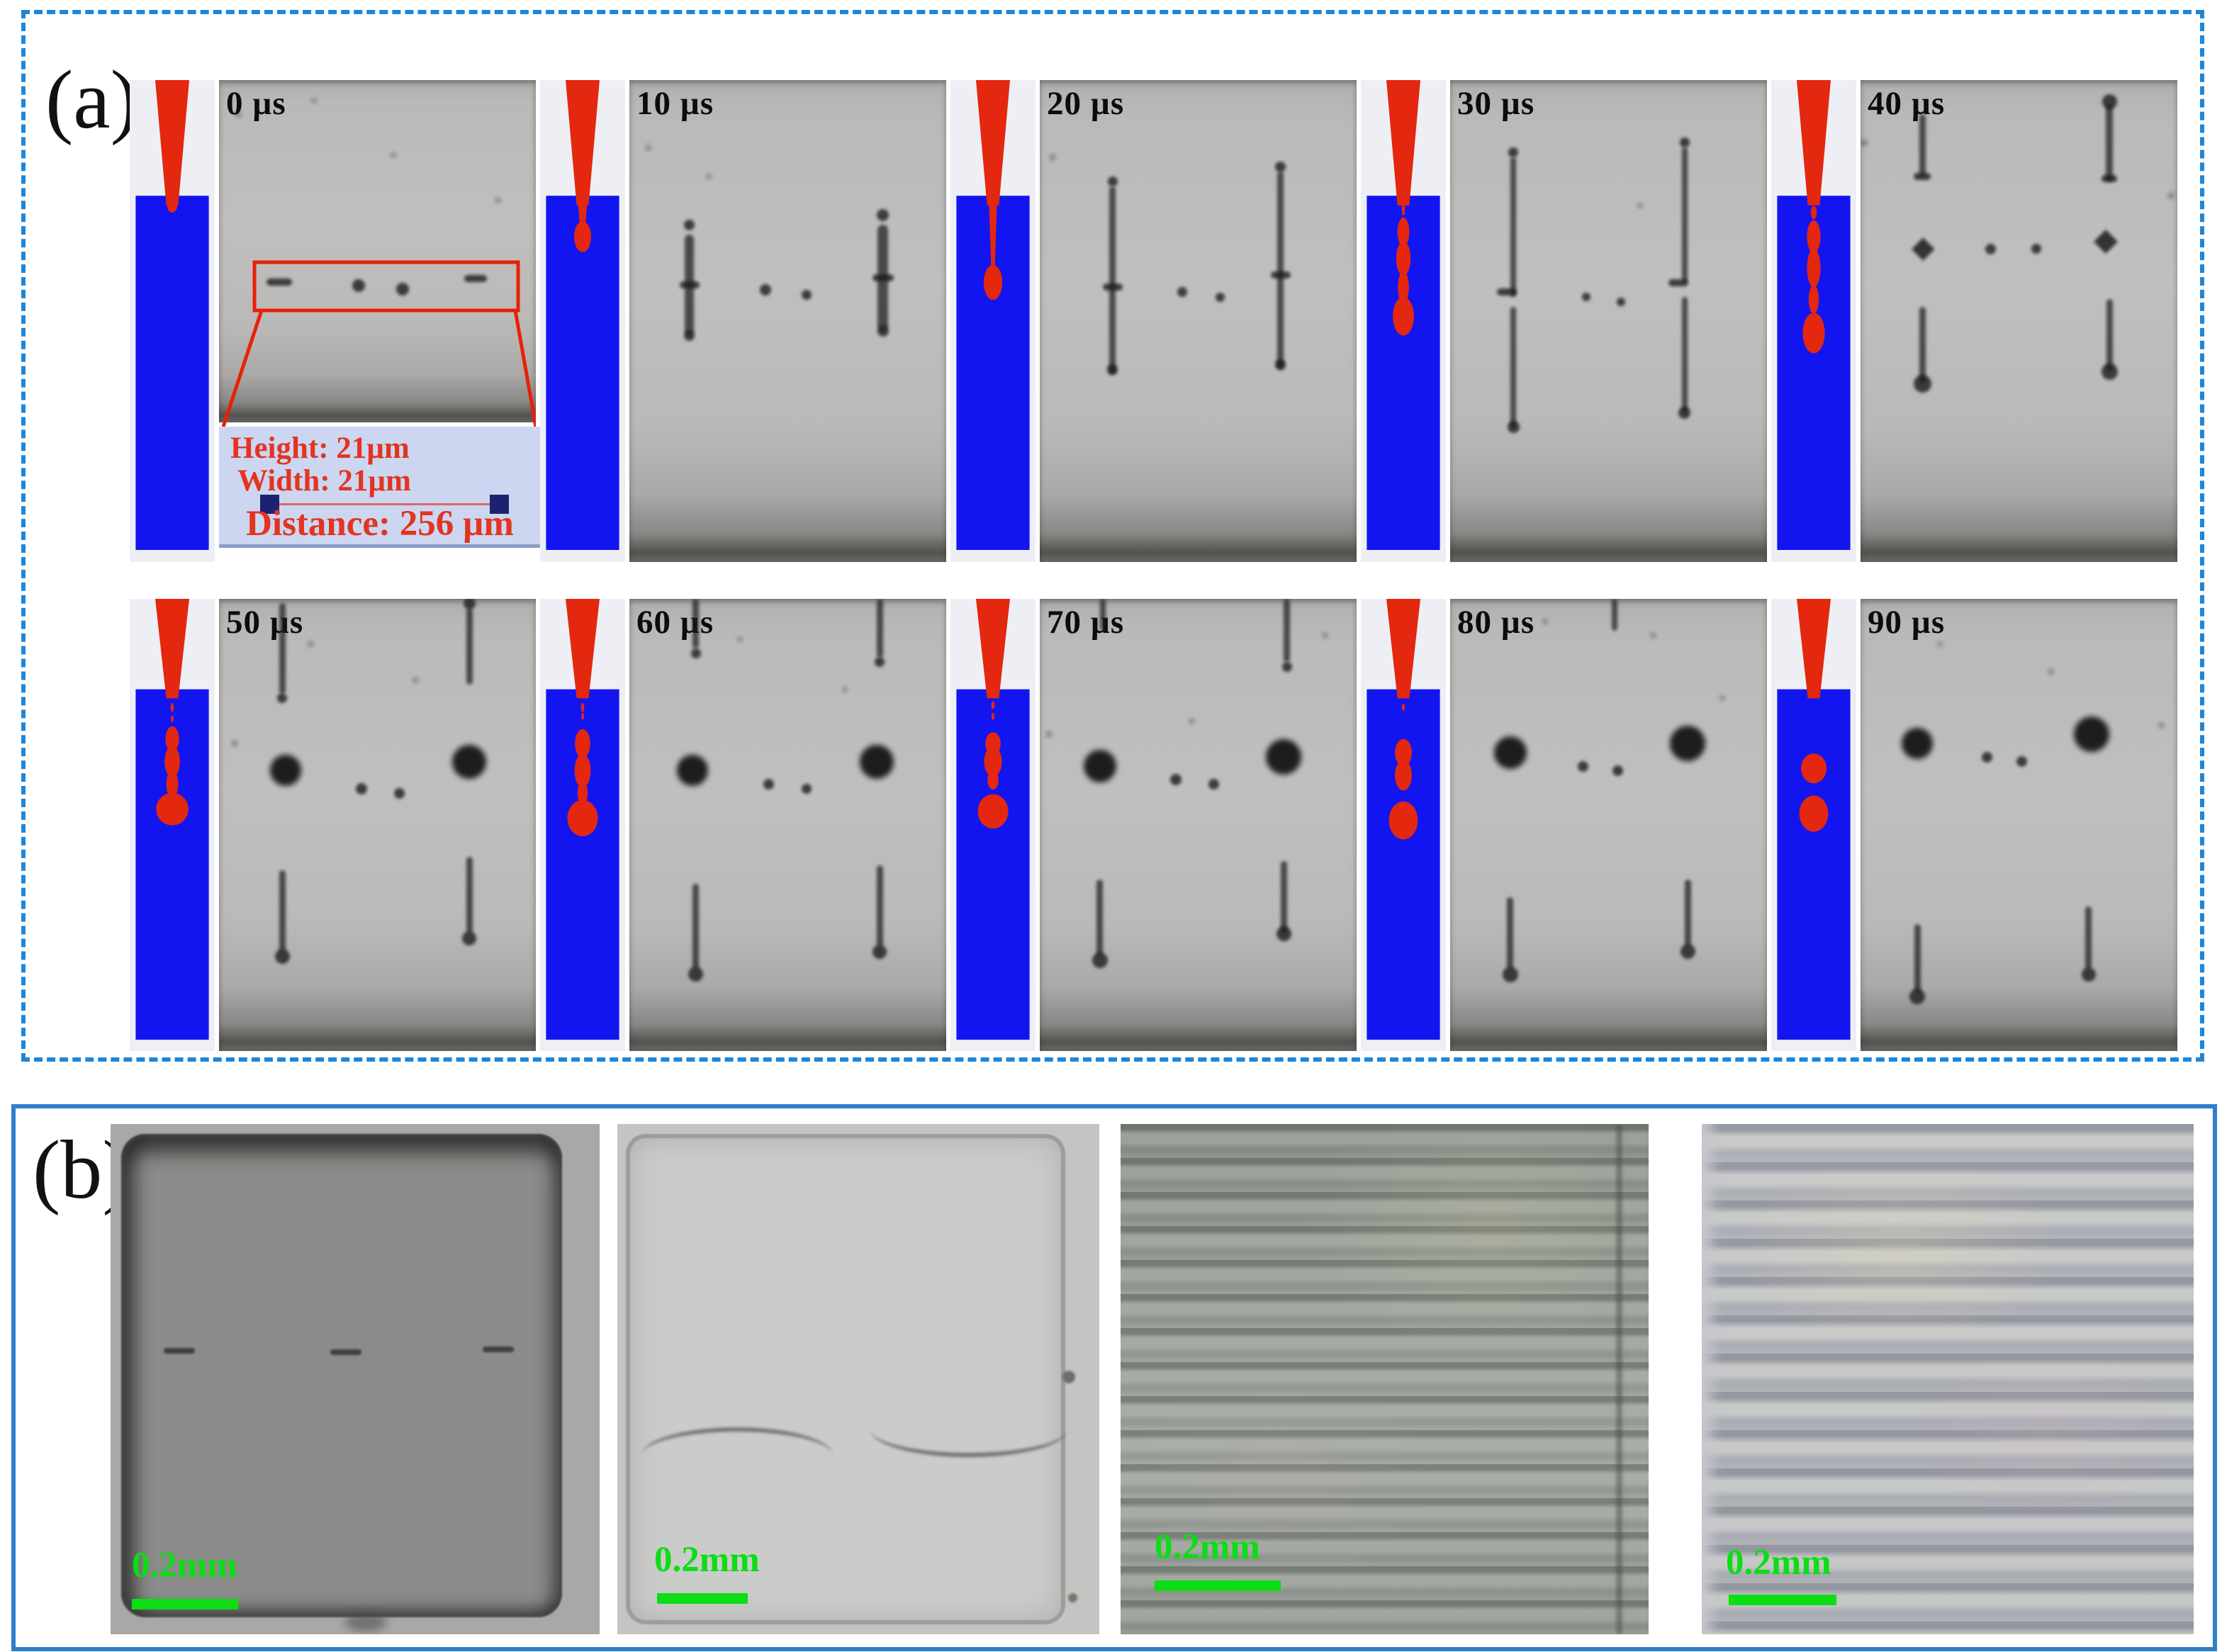 The height and width of the screenshot is (1652, 2222). What do you see at coordinates (1086, 622) in the screenshot?
I see `time-label: 70 µs` at bounding box center [1086, 622].